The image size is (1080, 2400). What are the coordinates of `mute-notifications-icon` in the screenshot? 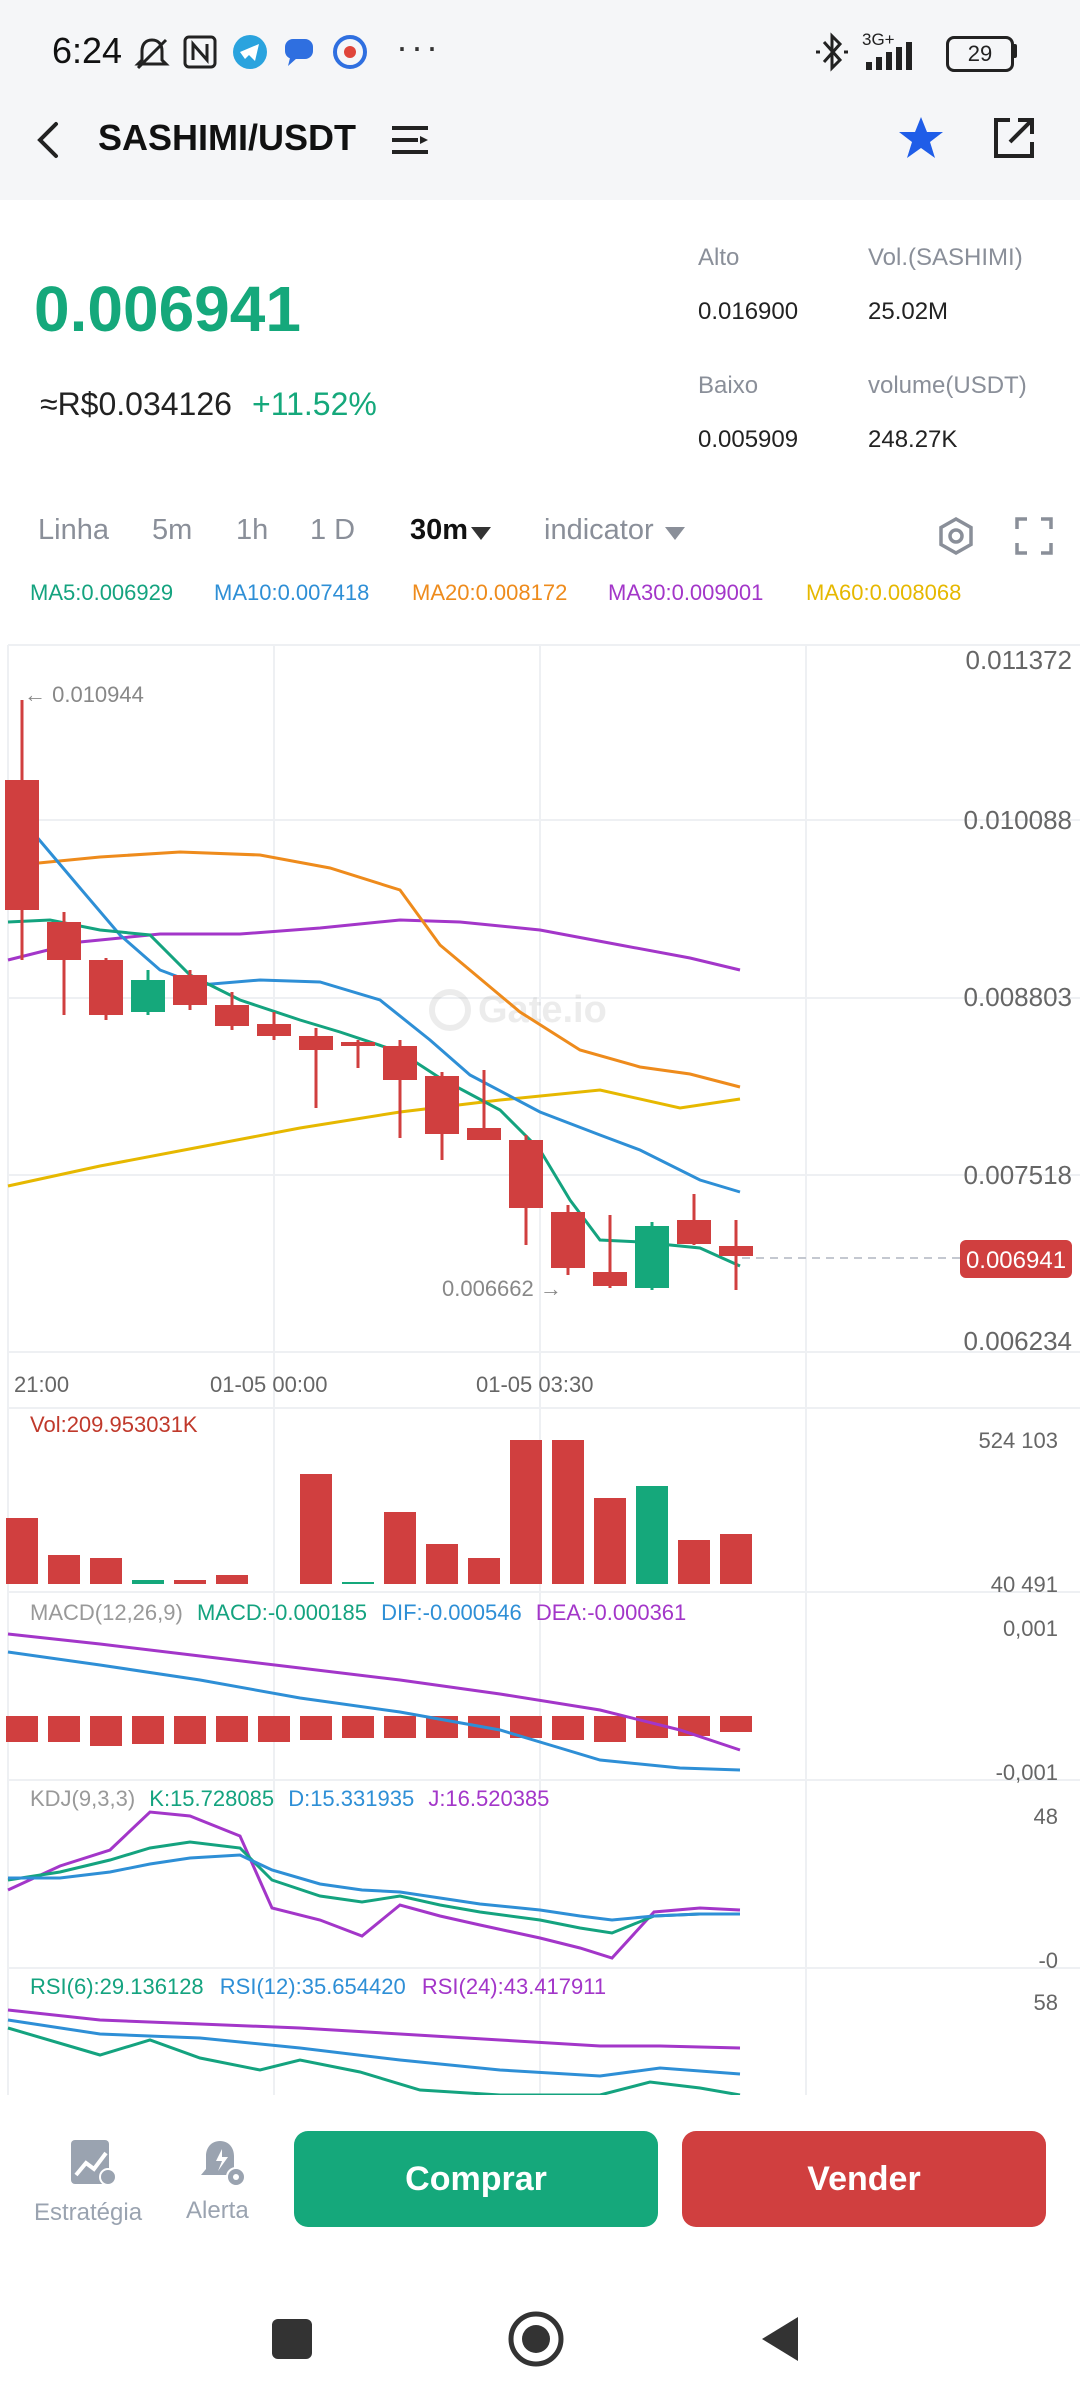 It's located at (152, 54).